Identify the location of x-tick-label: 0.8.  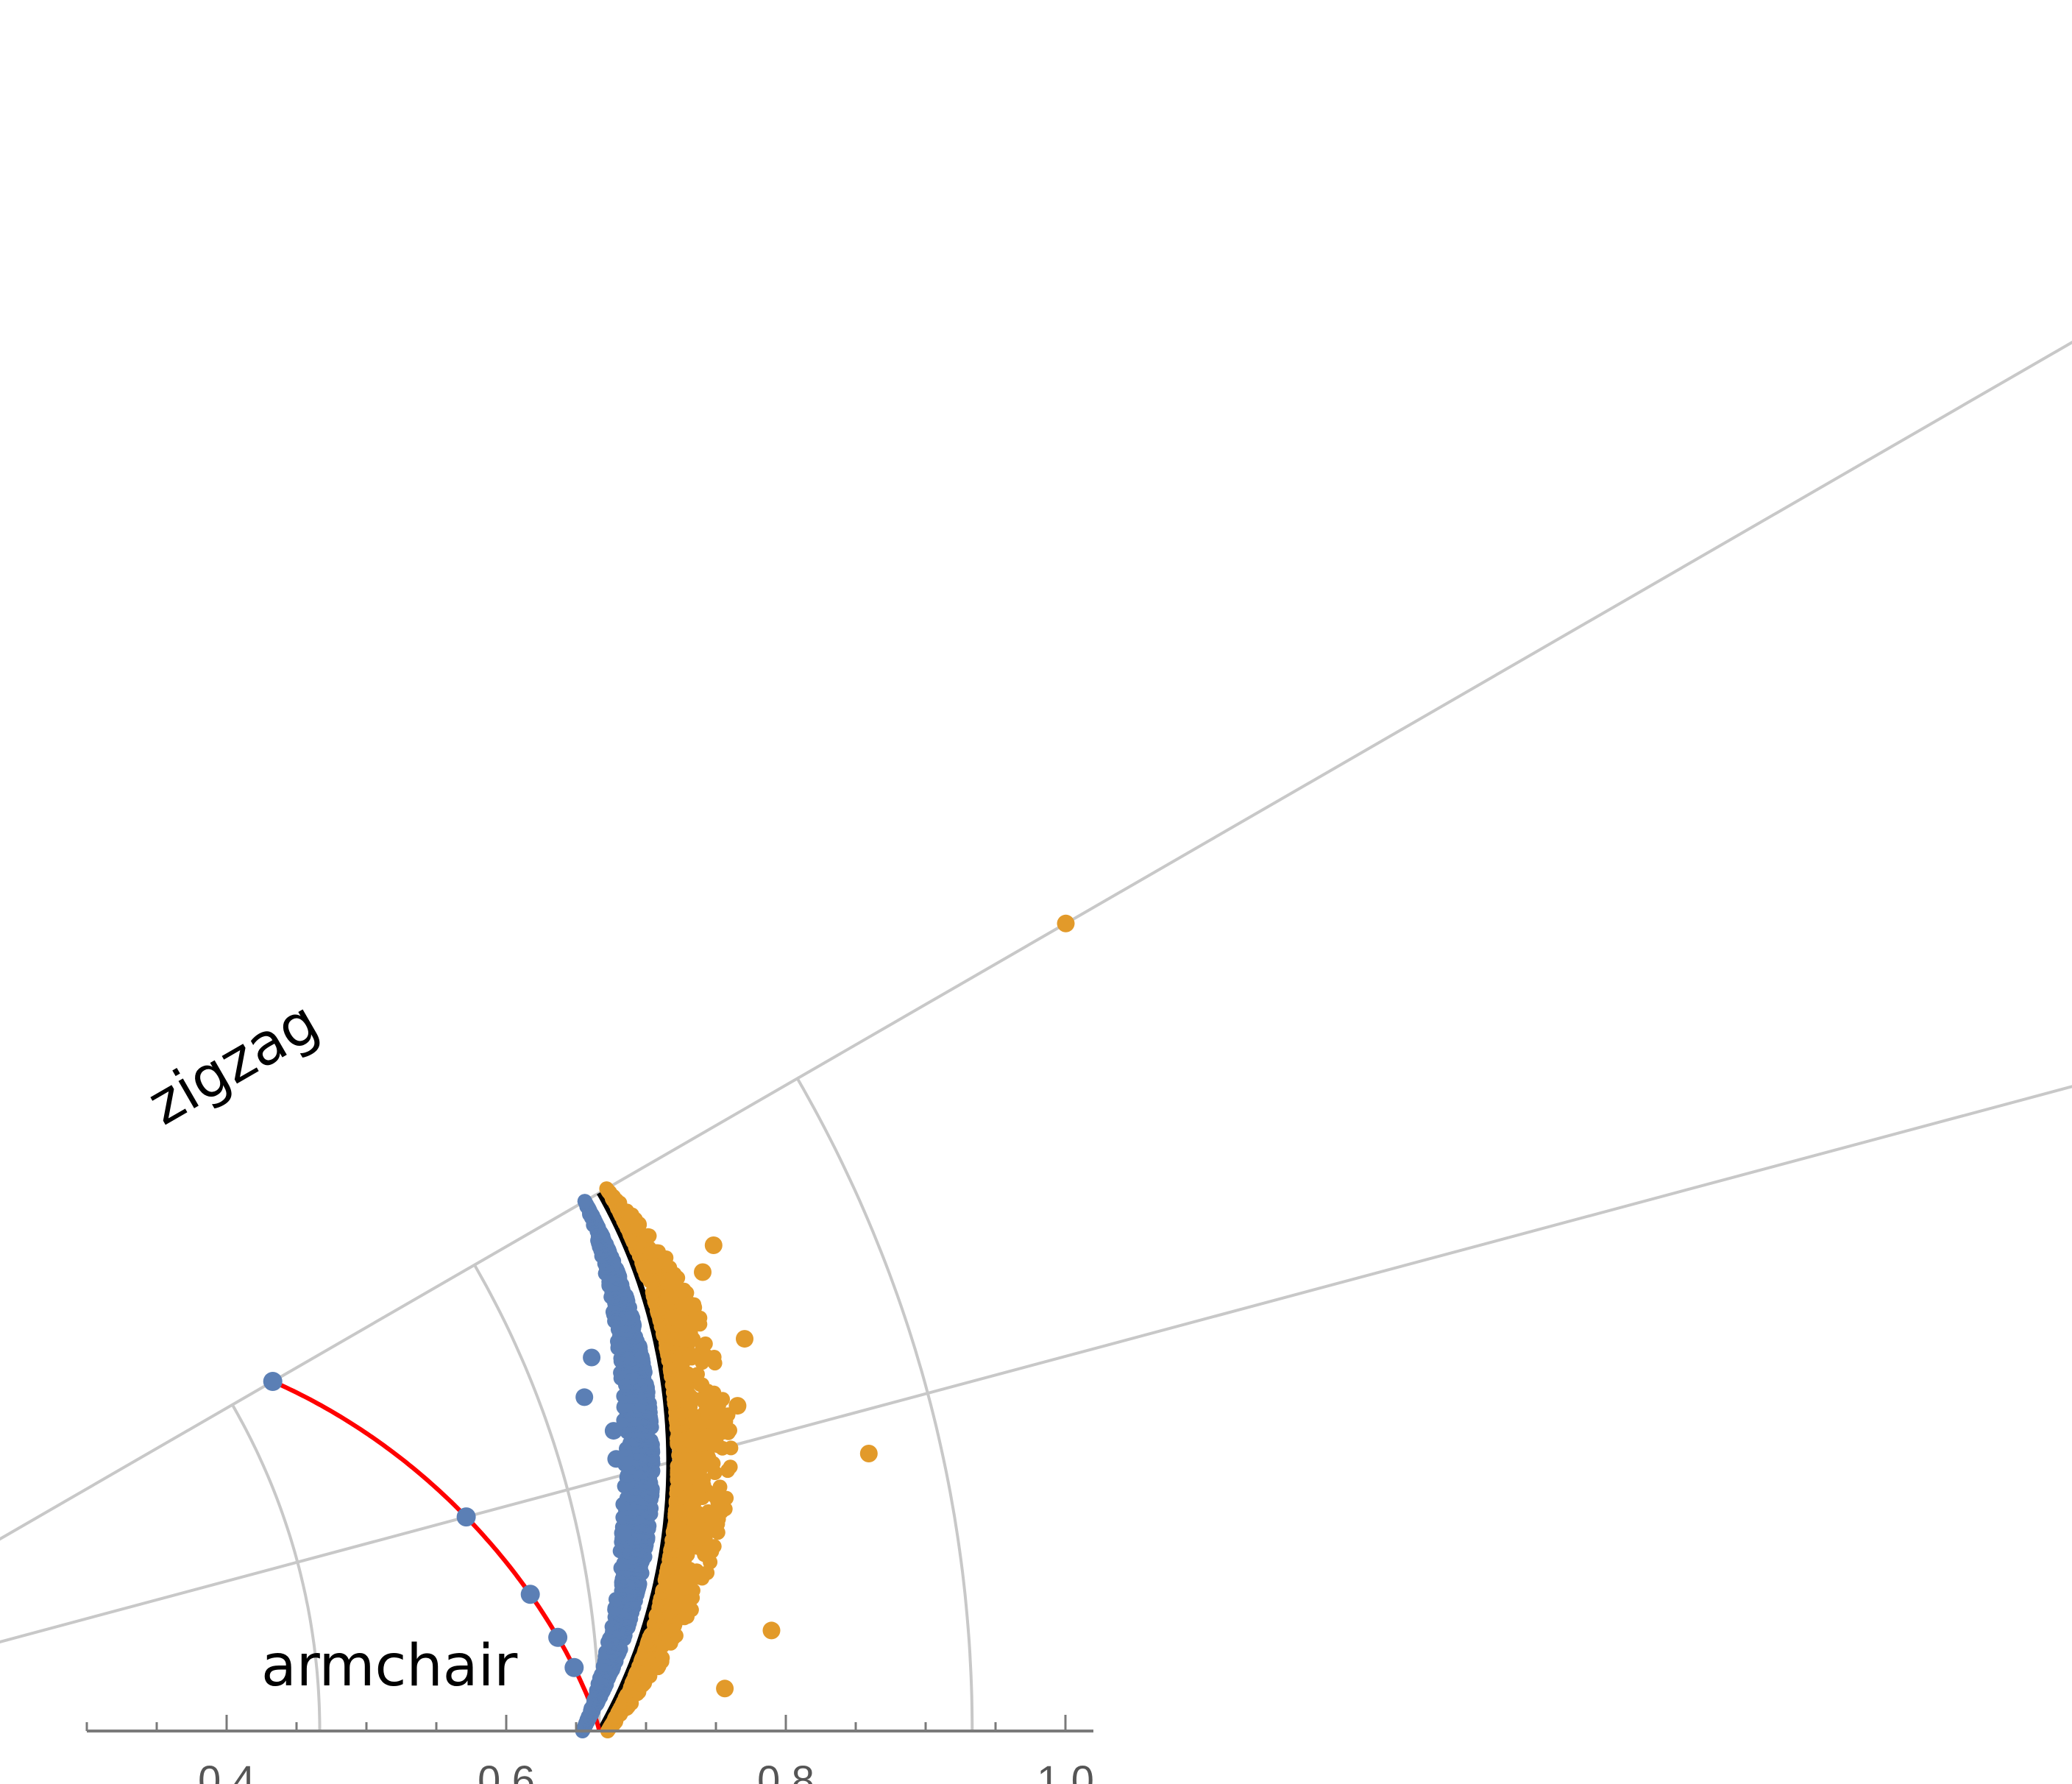
(786, 1770).